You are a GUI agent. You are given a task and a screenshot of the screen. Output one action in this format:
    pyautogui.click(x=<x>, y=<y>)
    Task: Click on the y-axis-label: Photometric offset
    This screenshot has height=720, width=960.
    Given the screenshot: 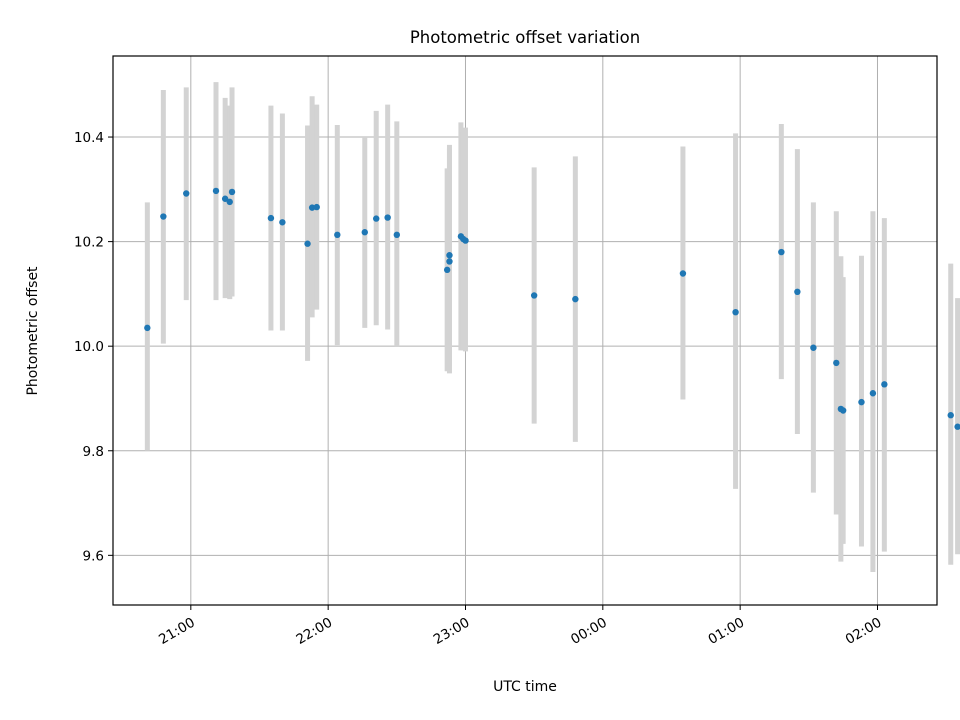 What is the action you would take?
    pyautogui.click(x=33, y=331)
    